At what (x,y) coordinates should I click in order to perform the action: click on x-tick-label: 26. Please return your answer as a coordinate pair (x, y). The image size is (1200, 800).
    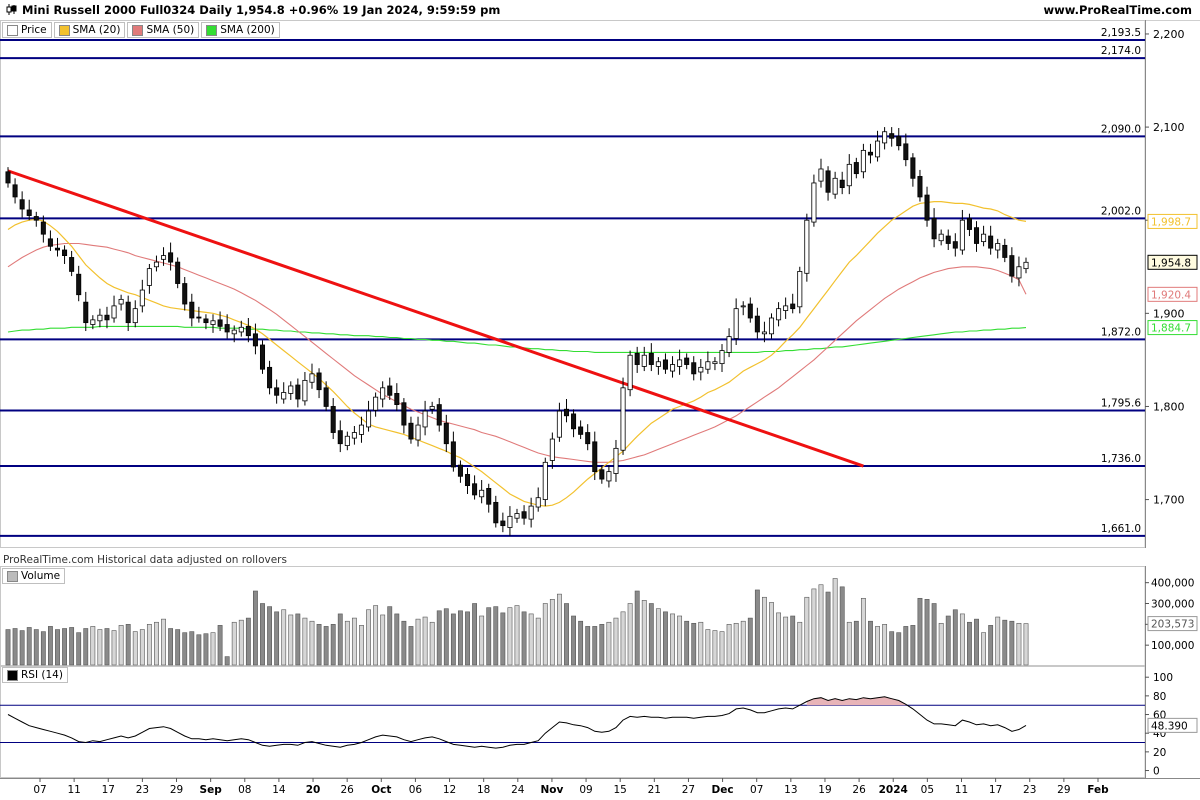
    Looking at the image, I should click on (347, 790).